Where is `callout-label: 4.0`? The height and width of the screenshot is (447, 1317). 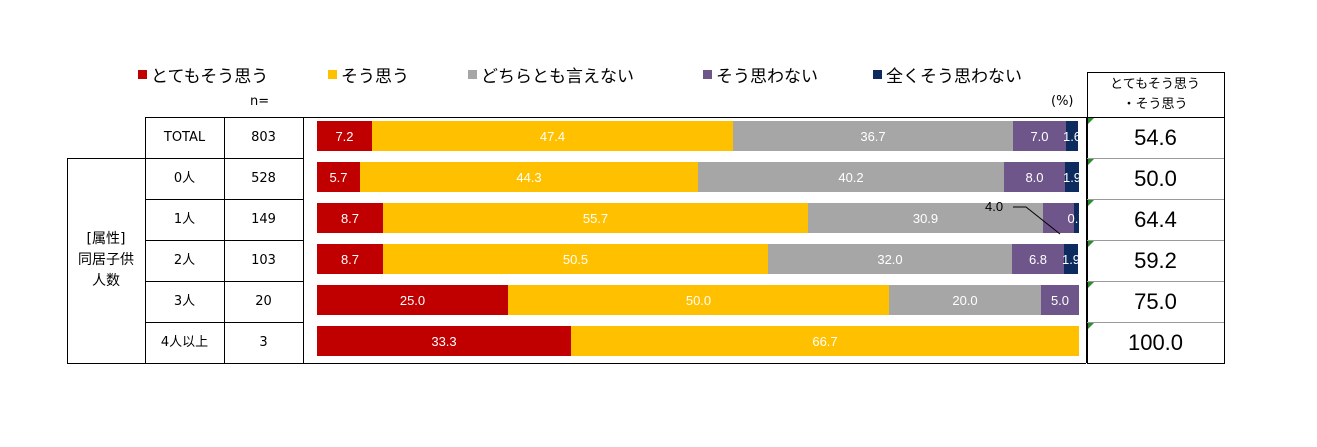 callout-label: 4.0 is located at coordinates (994, 206).